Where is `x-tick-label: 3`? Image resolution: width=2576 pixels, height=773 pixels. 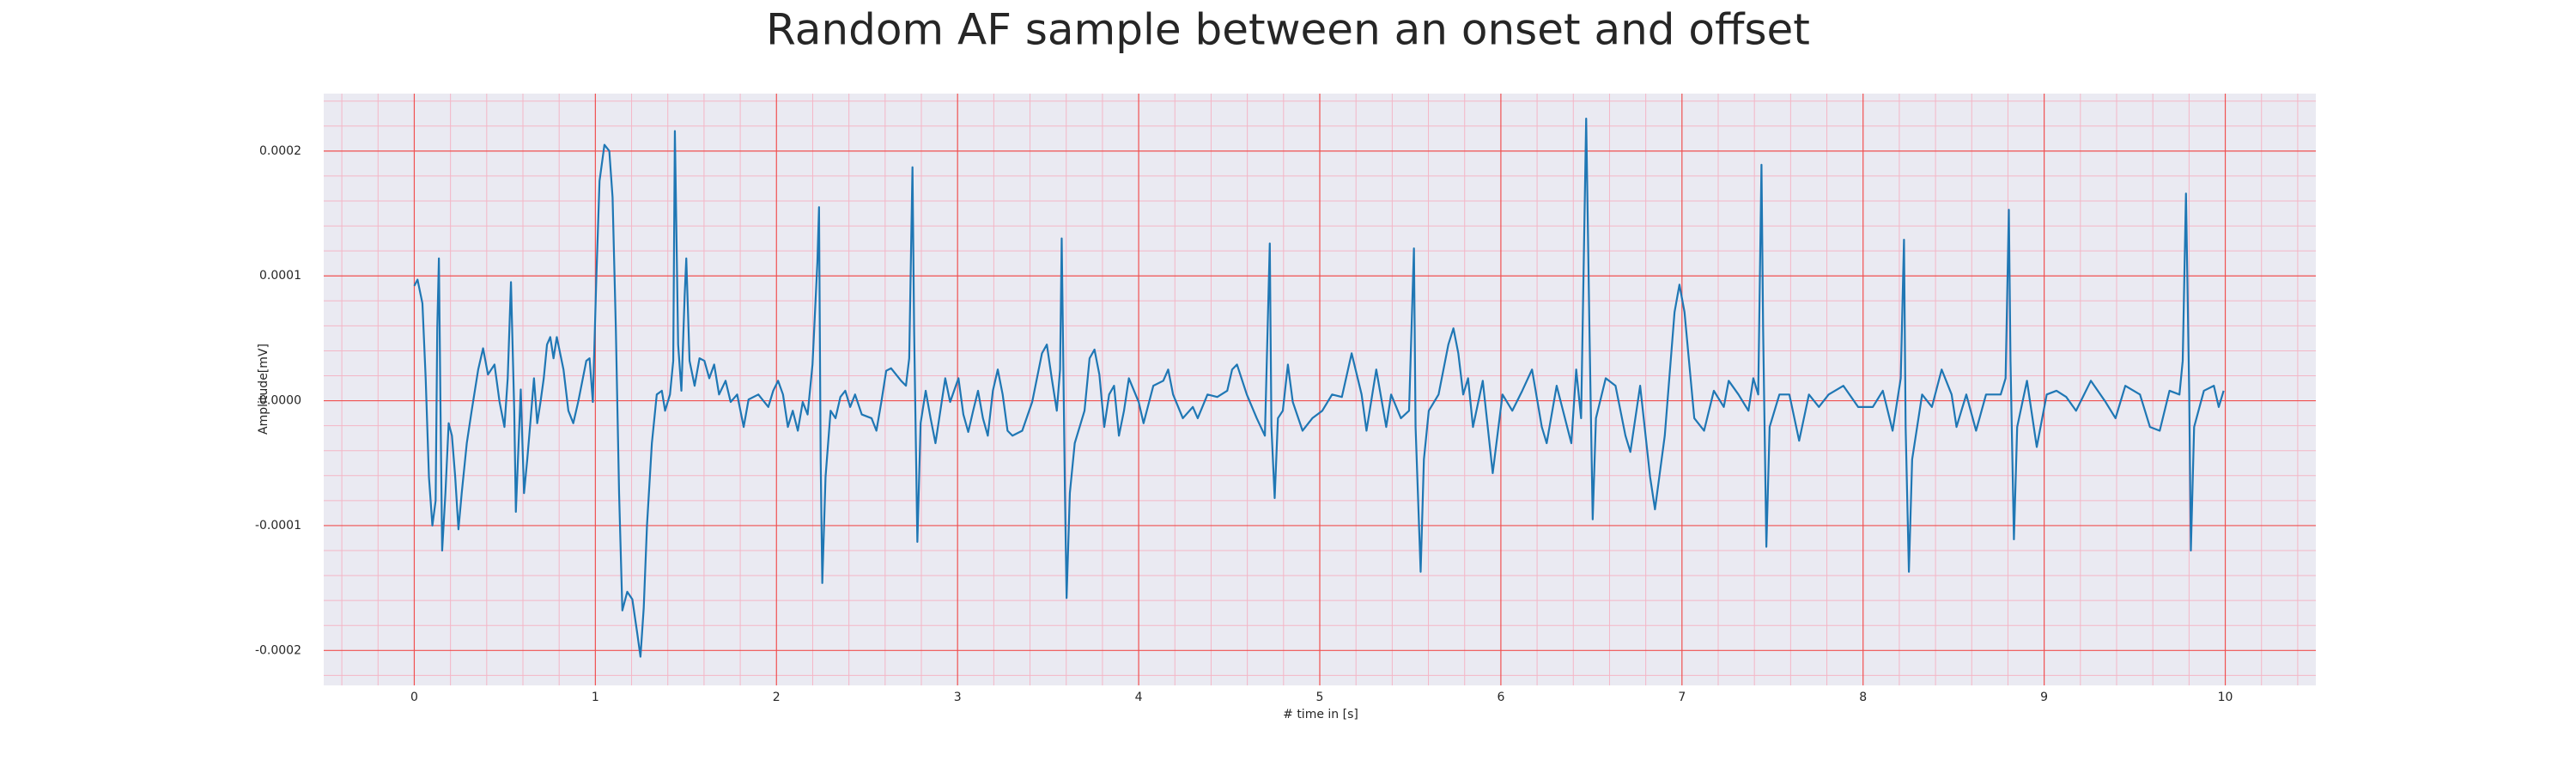 x-tick-label: 3 is located at coordinates (958, 697).